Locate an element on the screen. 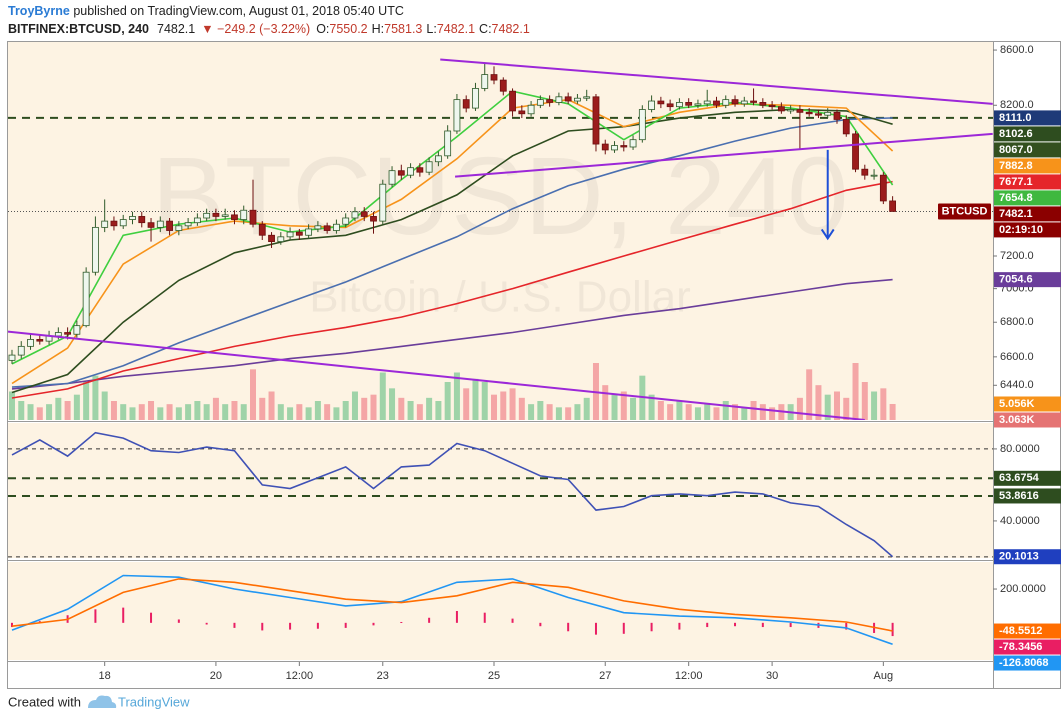 The width and height of the screenshot is (1062, 719). symbol-label-box is located at coordinates (964, 211).